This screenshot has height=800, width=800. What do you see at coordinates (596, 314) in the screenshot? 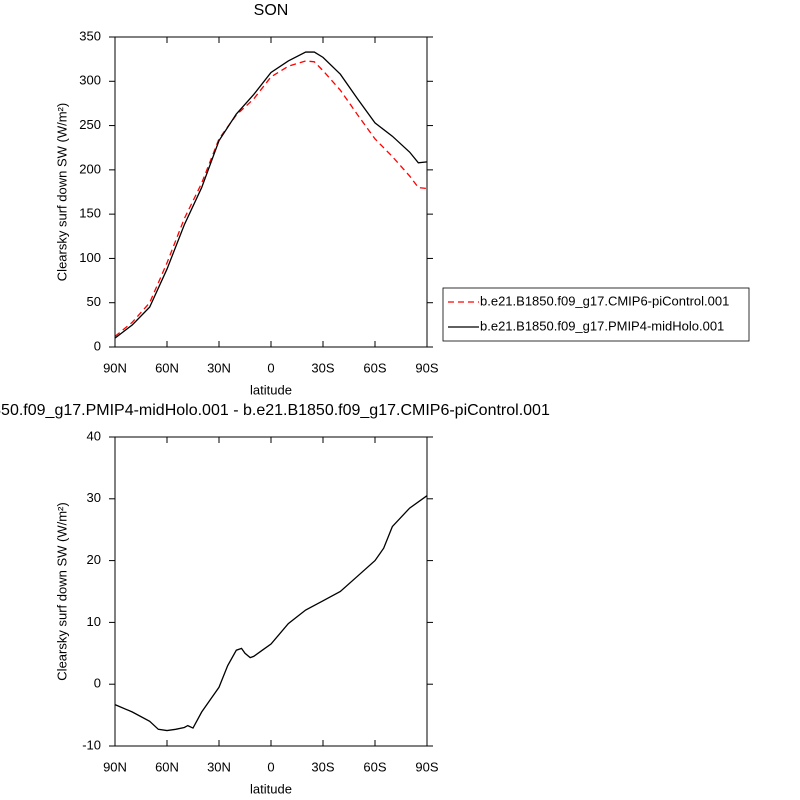
I see `legend-box` at bounding box center [596, 314].